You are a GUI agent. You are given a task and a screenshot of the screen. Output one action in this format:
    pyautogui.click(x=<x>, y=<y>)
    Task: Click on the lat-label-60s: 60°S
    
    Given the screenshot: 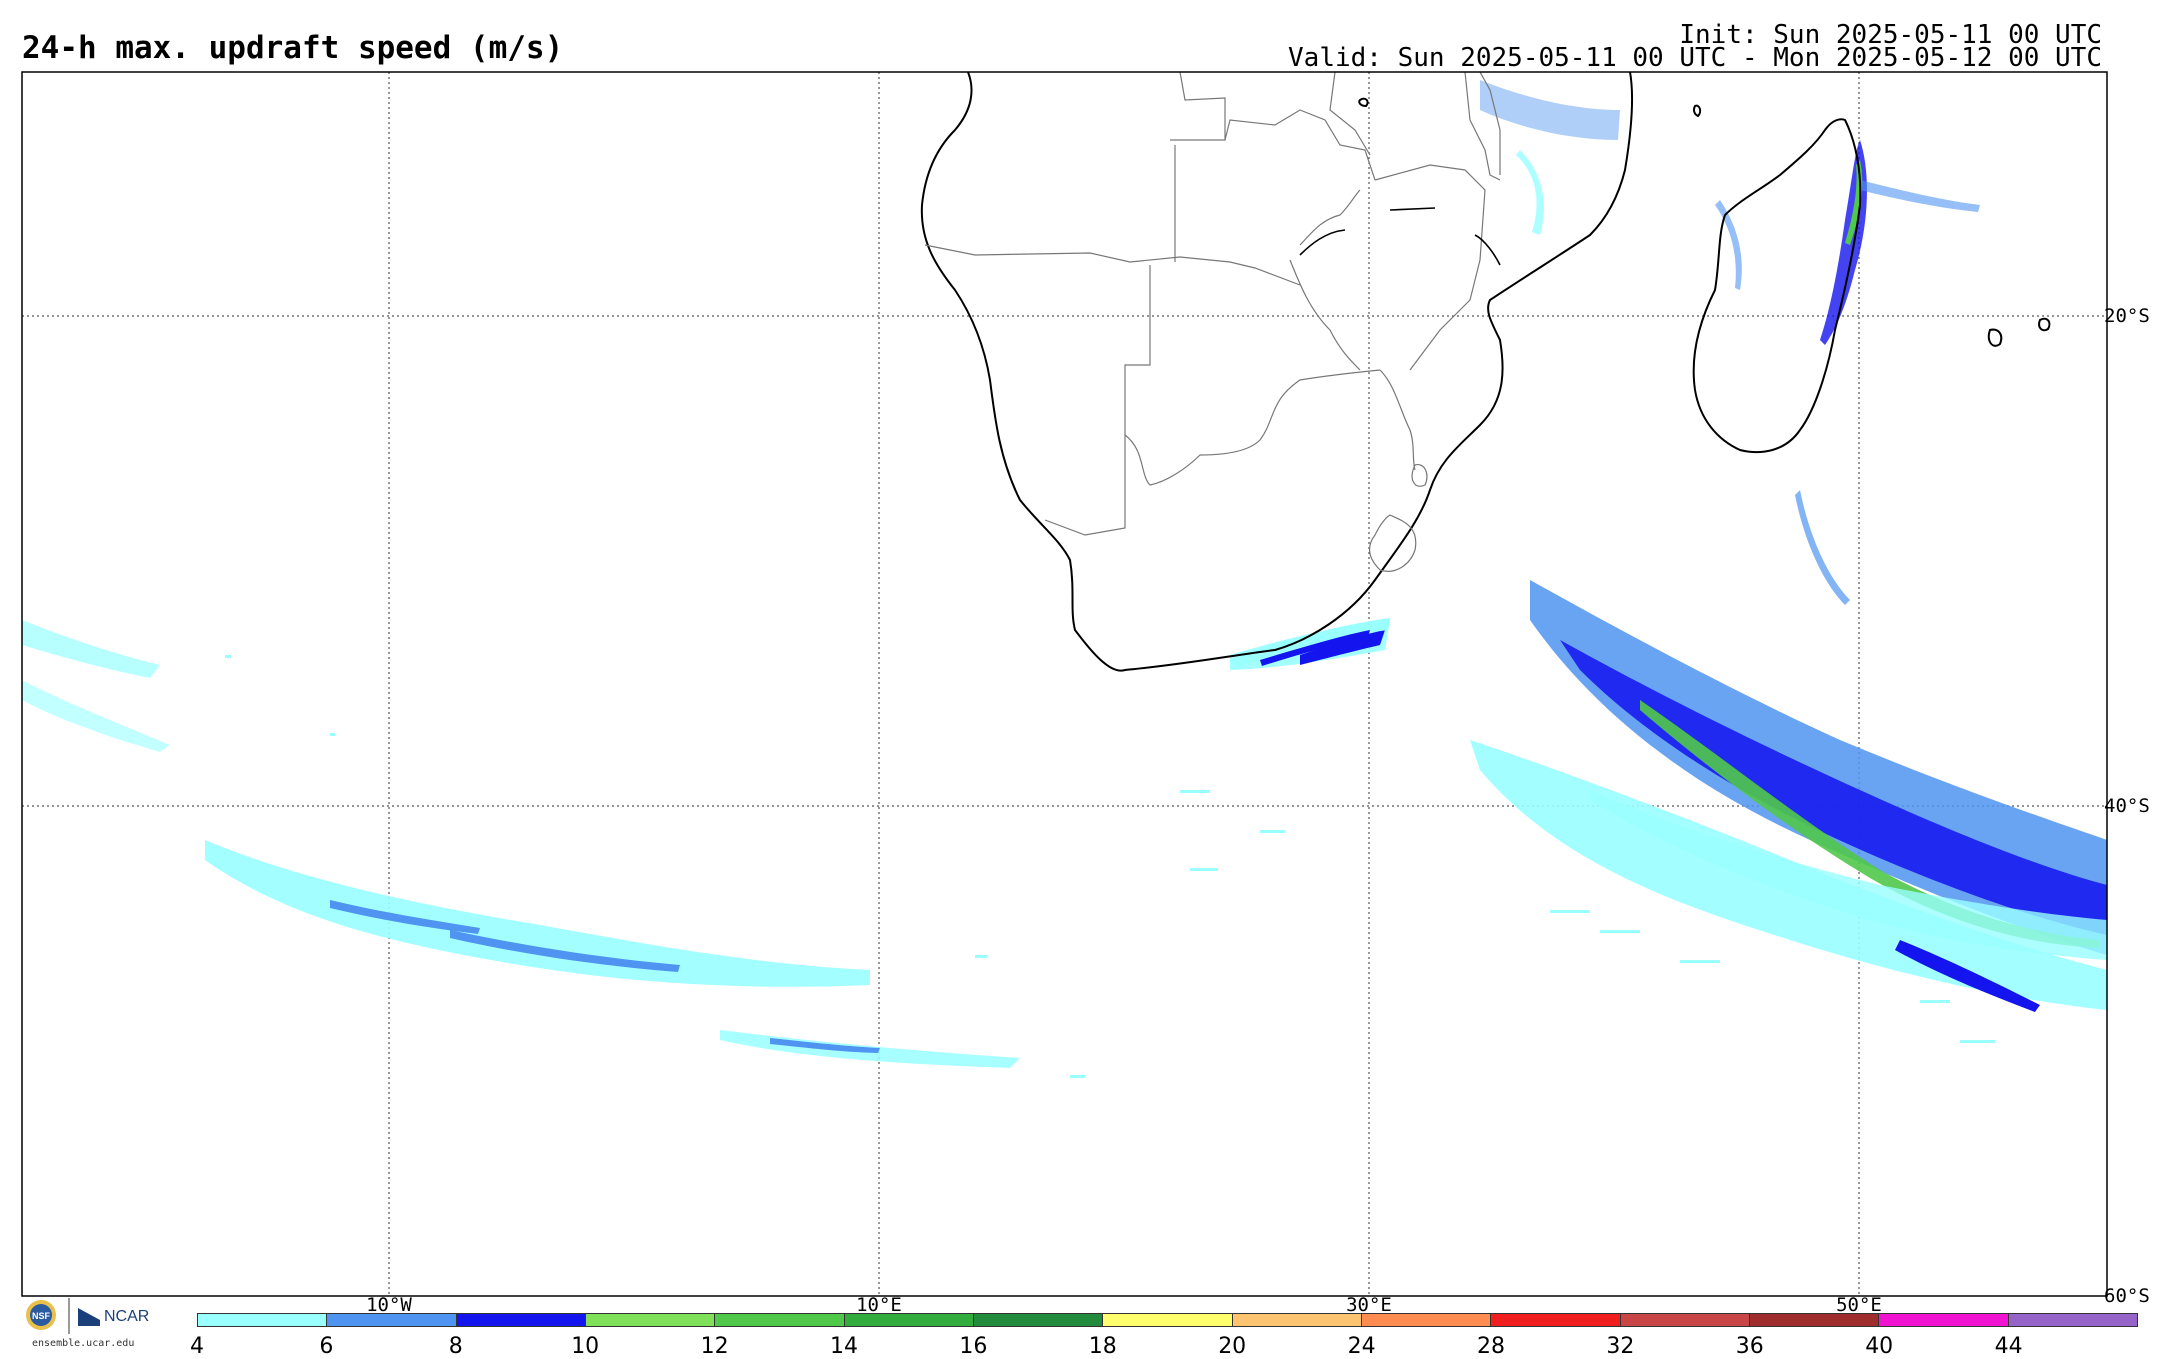 What is the action you would take?
    pyautogui.click(x=2127, y=1296)
    